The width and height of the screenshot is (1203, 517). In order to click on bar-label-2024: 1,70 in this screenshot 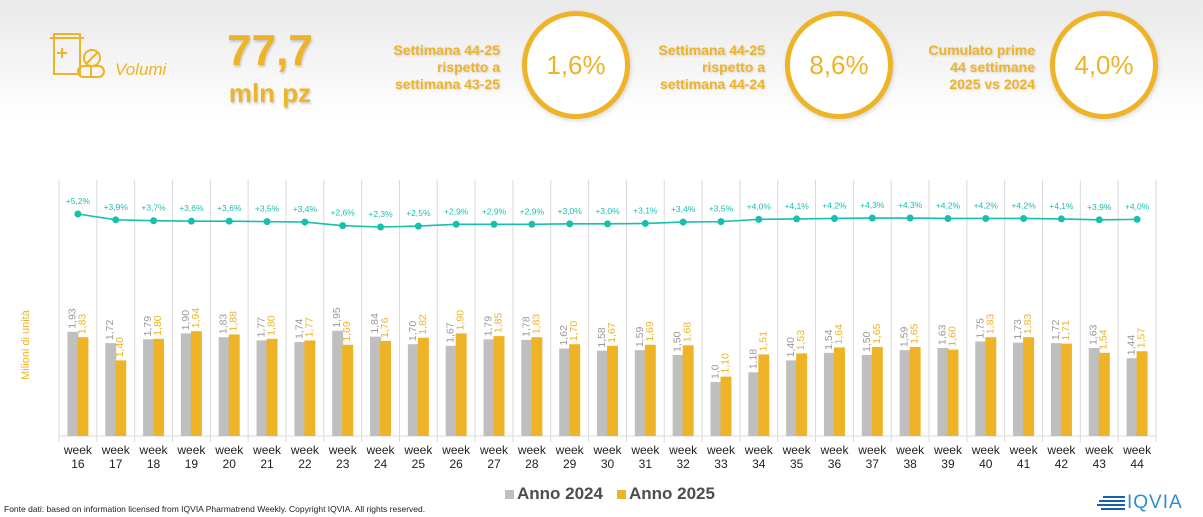, I will do `click(413, 331)`.